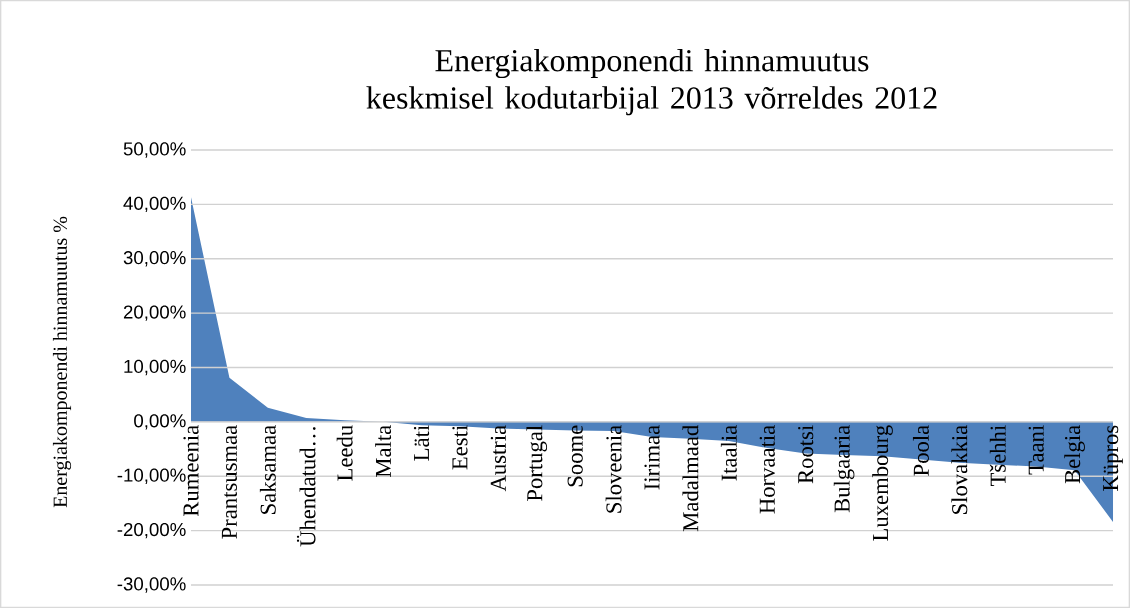 The image size is (1130, 608). I want to click on x-tick-label: Poola, so click(920, 450).